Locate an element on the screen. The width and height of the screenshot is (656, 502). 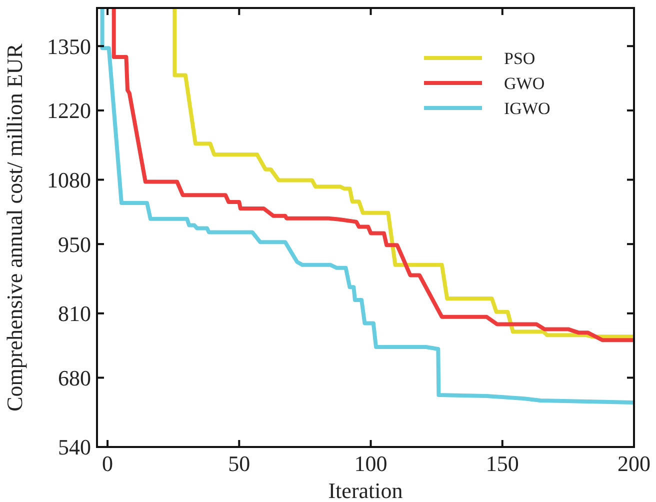
x-tick-label: 200 is located at coordinates (634, 463).